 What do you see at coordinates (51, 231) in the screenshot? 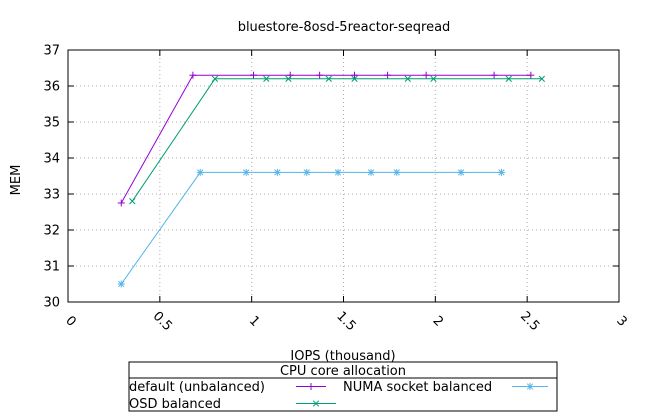
I see `y-tick-label: 32` at bounding box center [51, 231].